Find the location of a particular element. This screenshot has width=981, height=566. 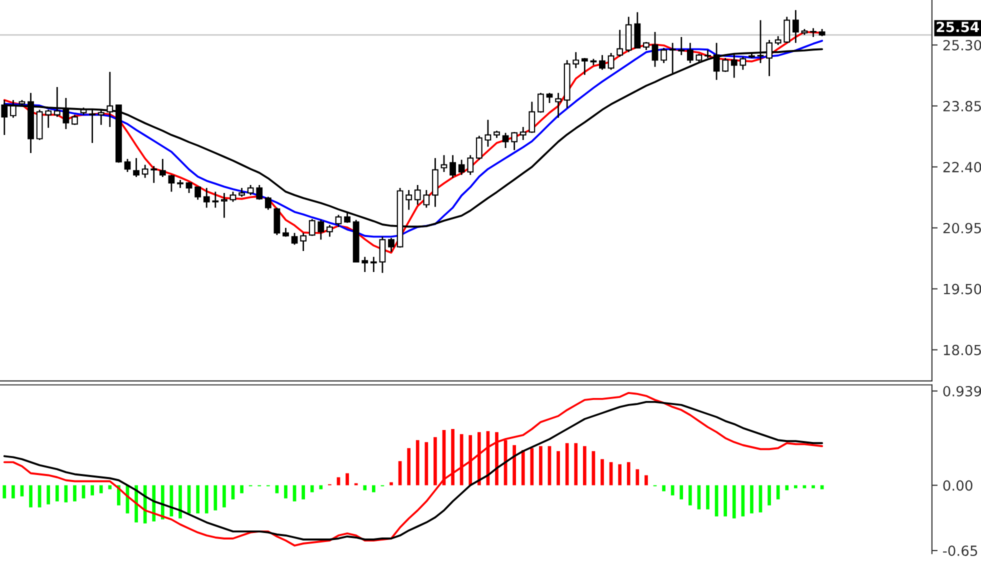

y-tick-label: 19.50 is located at coordinates (962, 289).